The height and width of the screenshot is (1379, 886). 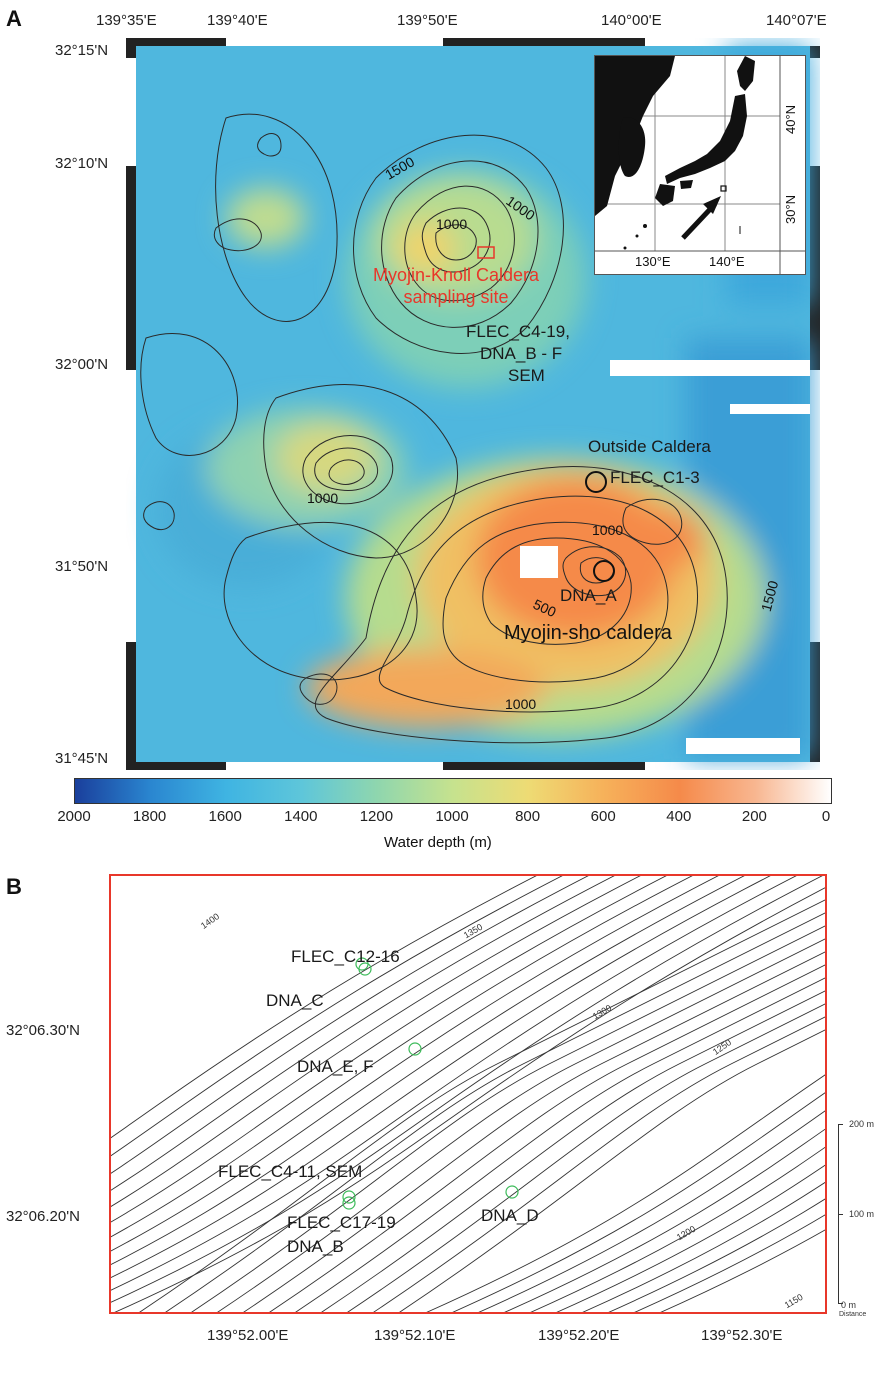 I want to click on label-dna-a: DNA_A, so click(x=588, y=595).